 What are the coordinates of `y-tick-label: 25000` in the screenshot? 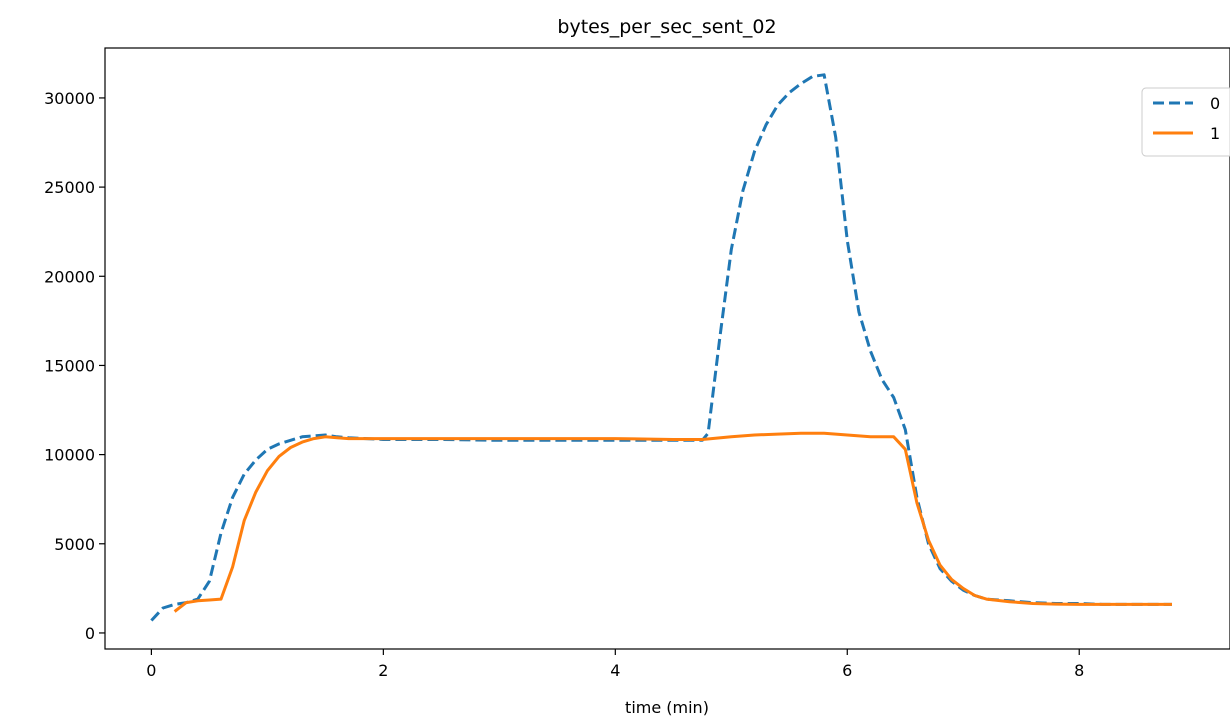 It's located at (69, 187).